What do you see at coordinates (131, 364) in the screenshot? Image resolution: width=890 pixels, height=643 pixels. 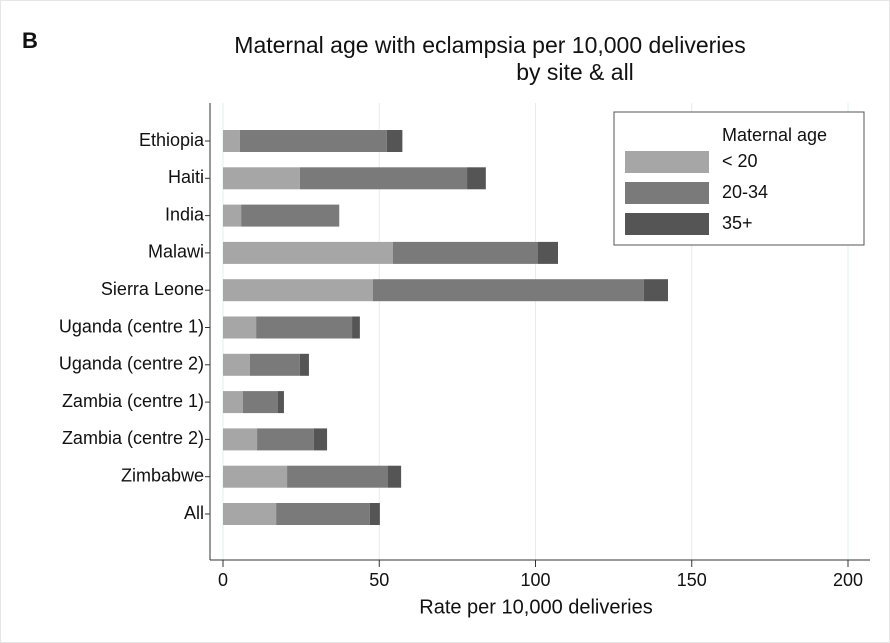 I see `y-tick-label: Uganda (centre 2)` at bounding box center [131, 364].